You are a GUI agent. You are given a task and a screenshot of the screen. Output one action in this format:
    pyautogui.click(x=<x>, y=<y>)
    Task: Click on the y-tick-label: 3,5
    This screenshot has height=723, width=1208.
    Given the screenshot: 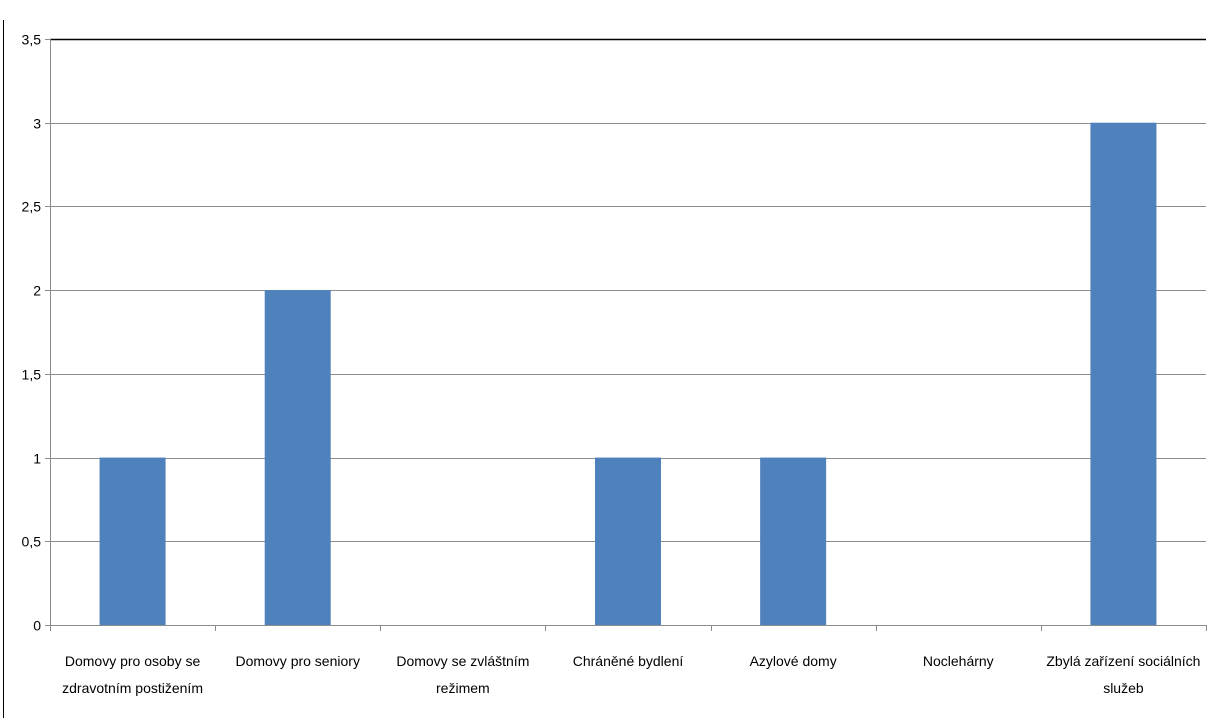 What is the action you would take?
    pyautogui.click(x=32, y=40)
    